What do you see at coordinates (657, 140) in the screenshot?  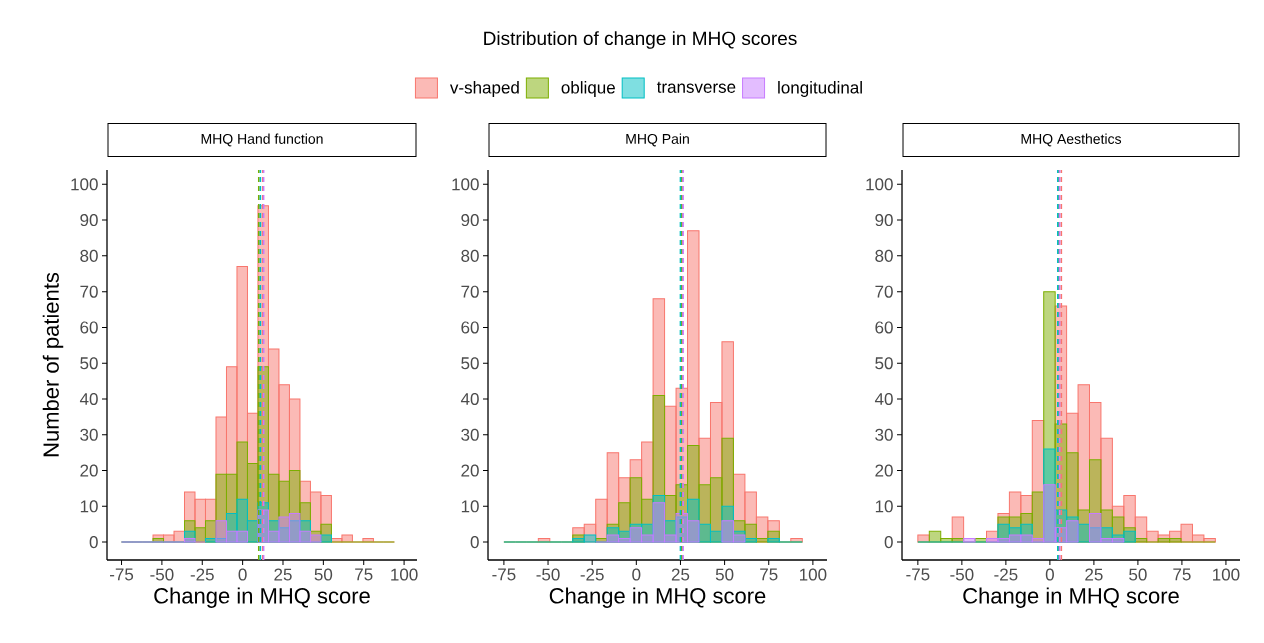 I see `chart-title: MHQ Pain` at bounding box center [657, 140].